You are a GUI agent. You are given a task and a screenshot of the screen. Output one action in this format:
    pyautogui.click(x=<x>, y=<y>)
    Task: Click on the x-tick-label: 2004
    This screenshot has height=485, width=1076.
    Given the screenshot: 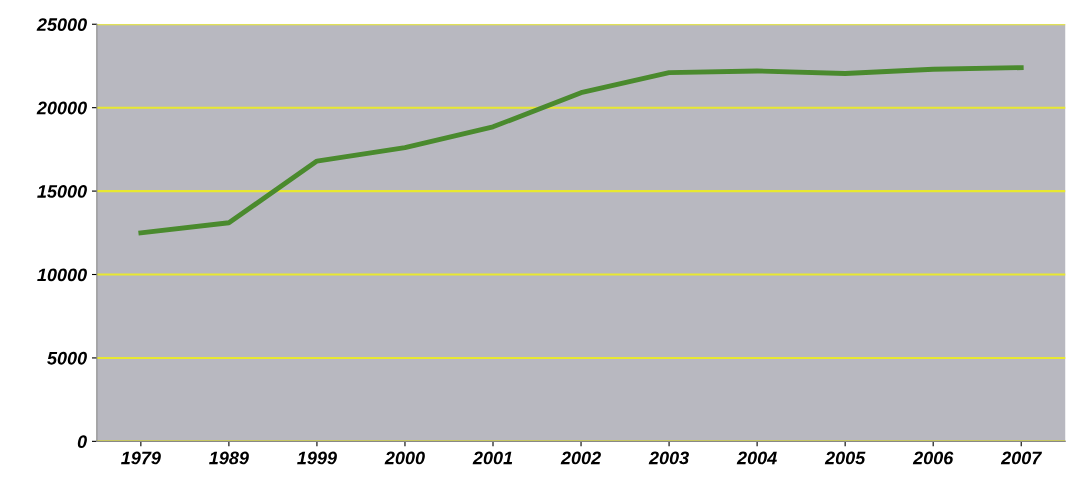 What is the action you would take?
    pyautogui.click(x=756, y=458)
    